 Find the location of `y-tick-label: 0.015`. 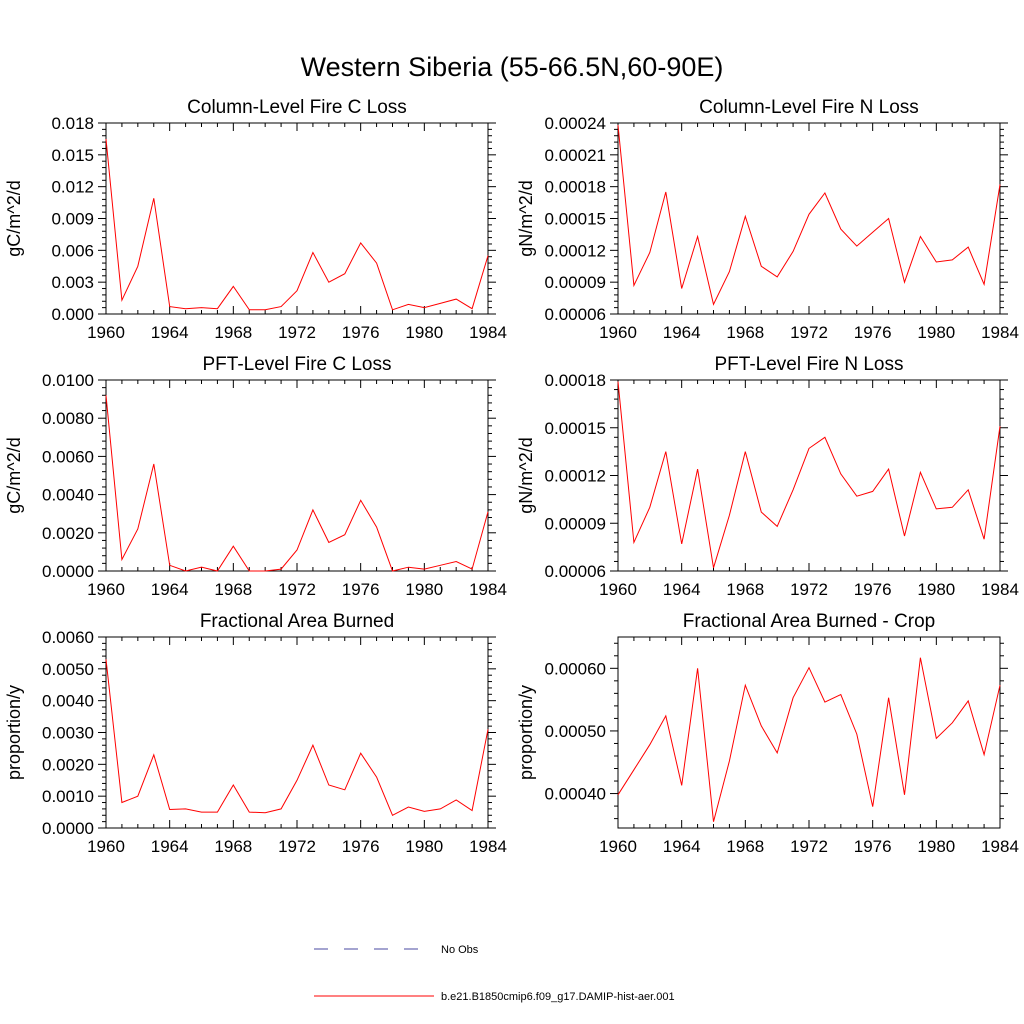

y-tick-label: 0.015 is located at coordinates (72, 155).